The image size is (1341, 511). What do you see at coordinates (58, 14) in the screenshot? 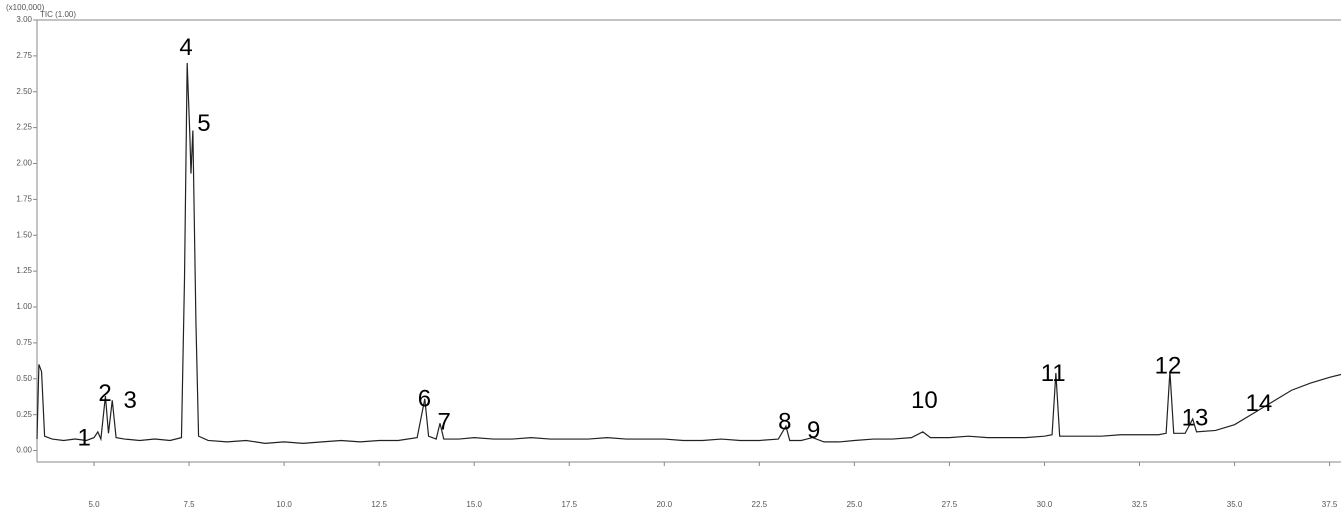
I see `trace-label: TIC (1.00)` at bounding box center [58, 14].